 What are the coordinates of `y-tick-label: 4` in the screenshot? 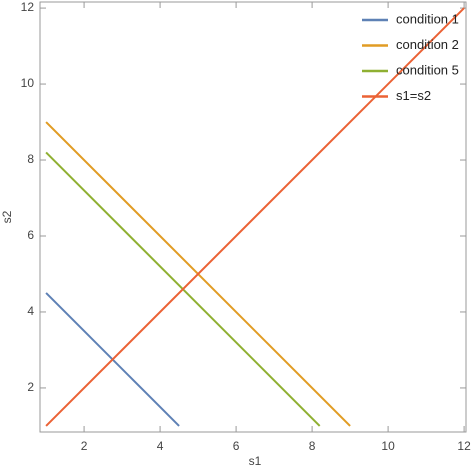 It's located at (30, 311).